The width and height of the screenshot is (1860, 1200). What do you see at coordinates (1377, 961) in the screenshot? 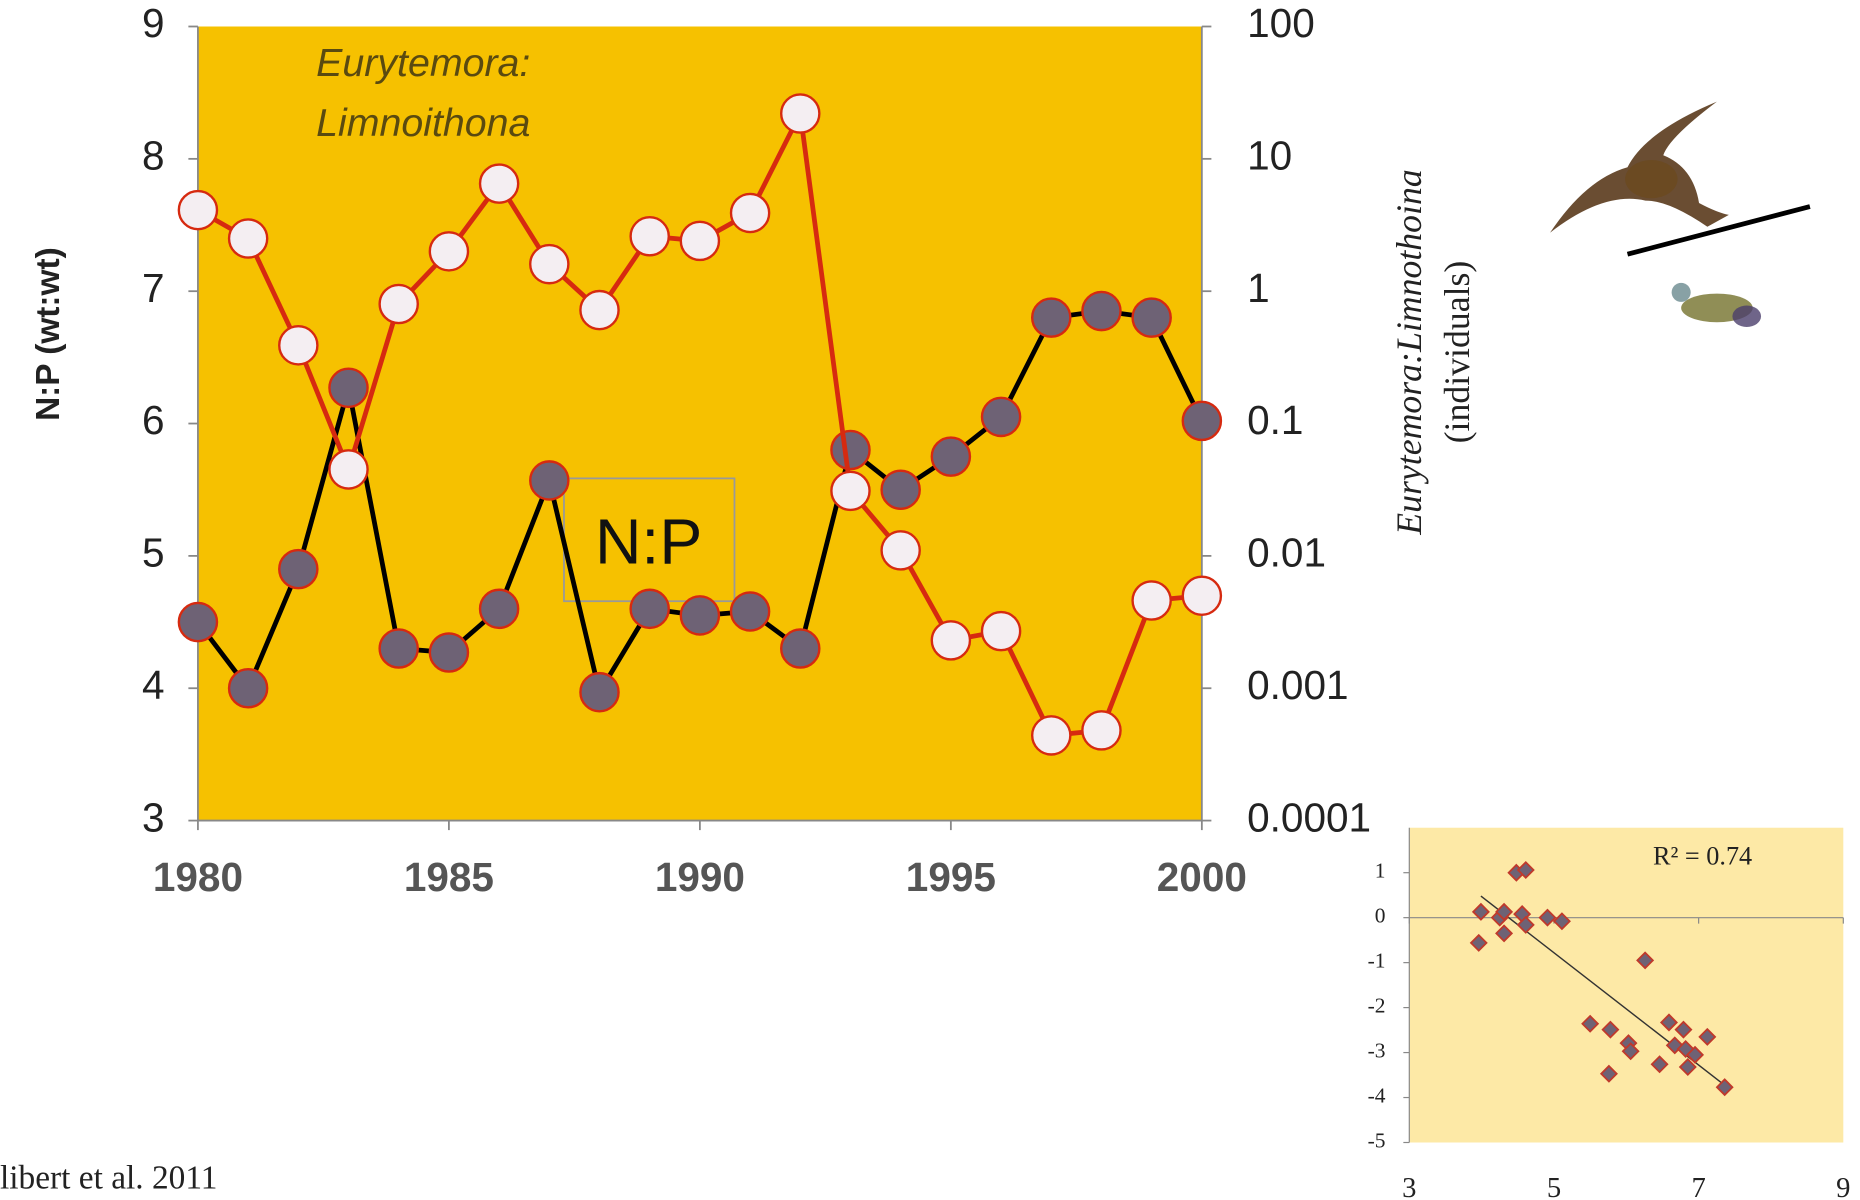
I see `y-tick-label: -1` at bounding box center [1377, 961].